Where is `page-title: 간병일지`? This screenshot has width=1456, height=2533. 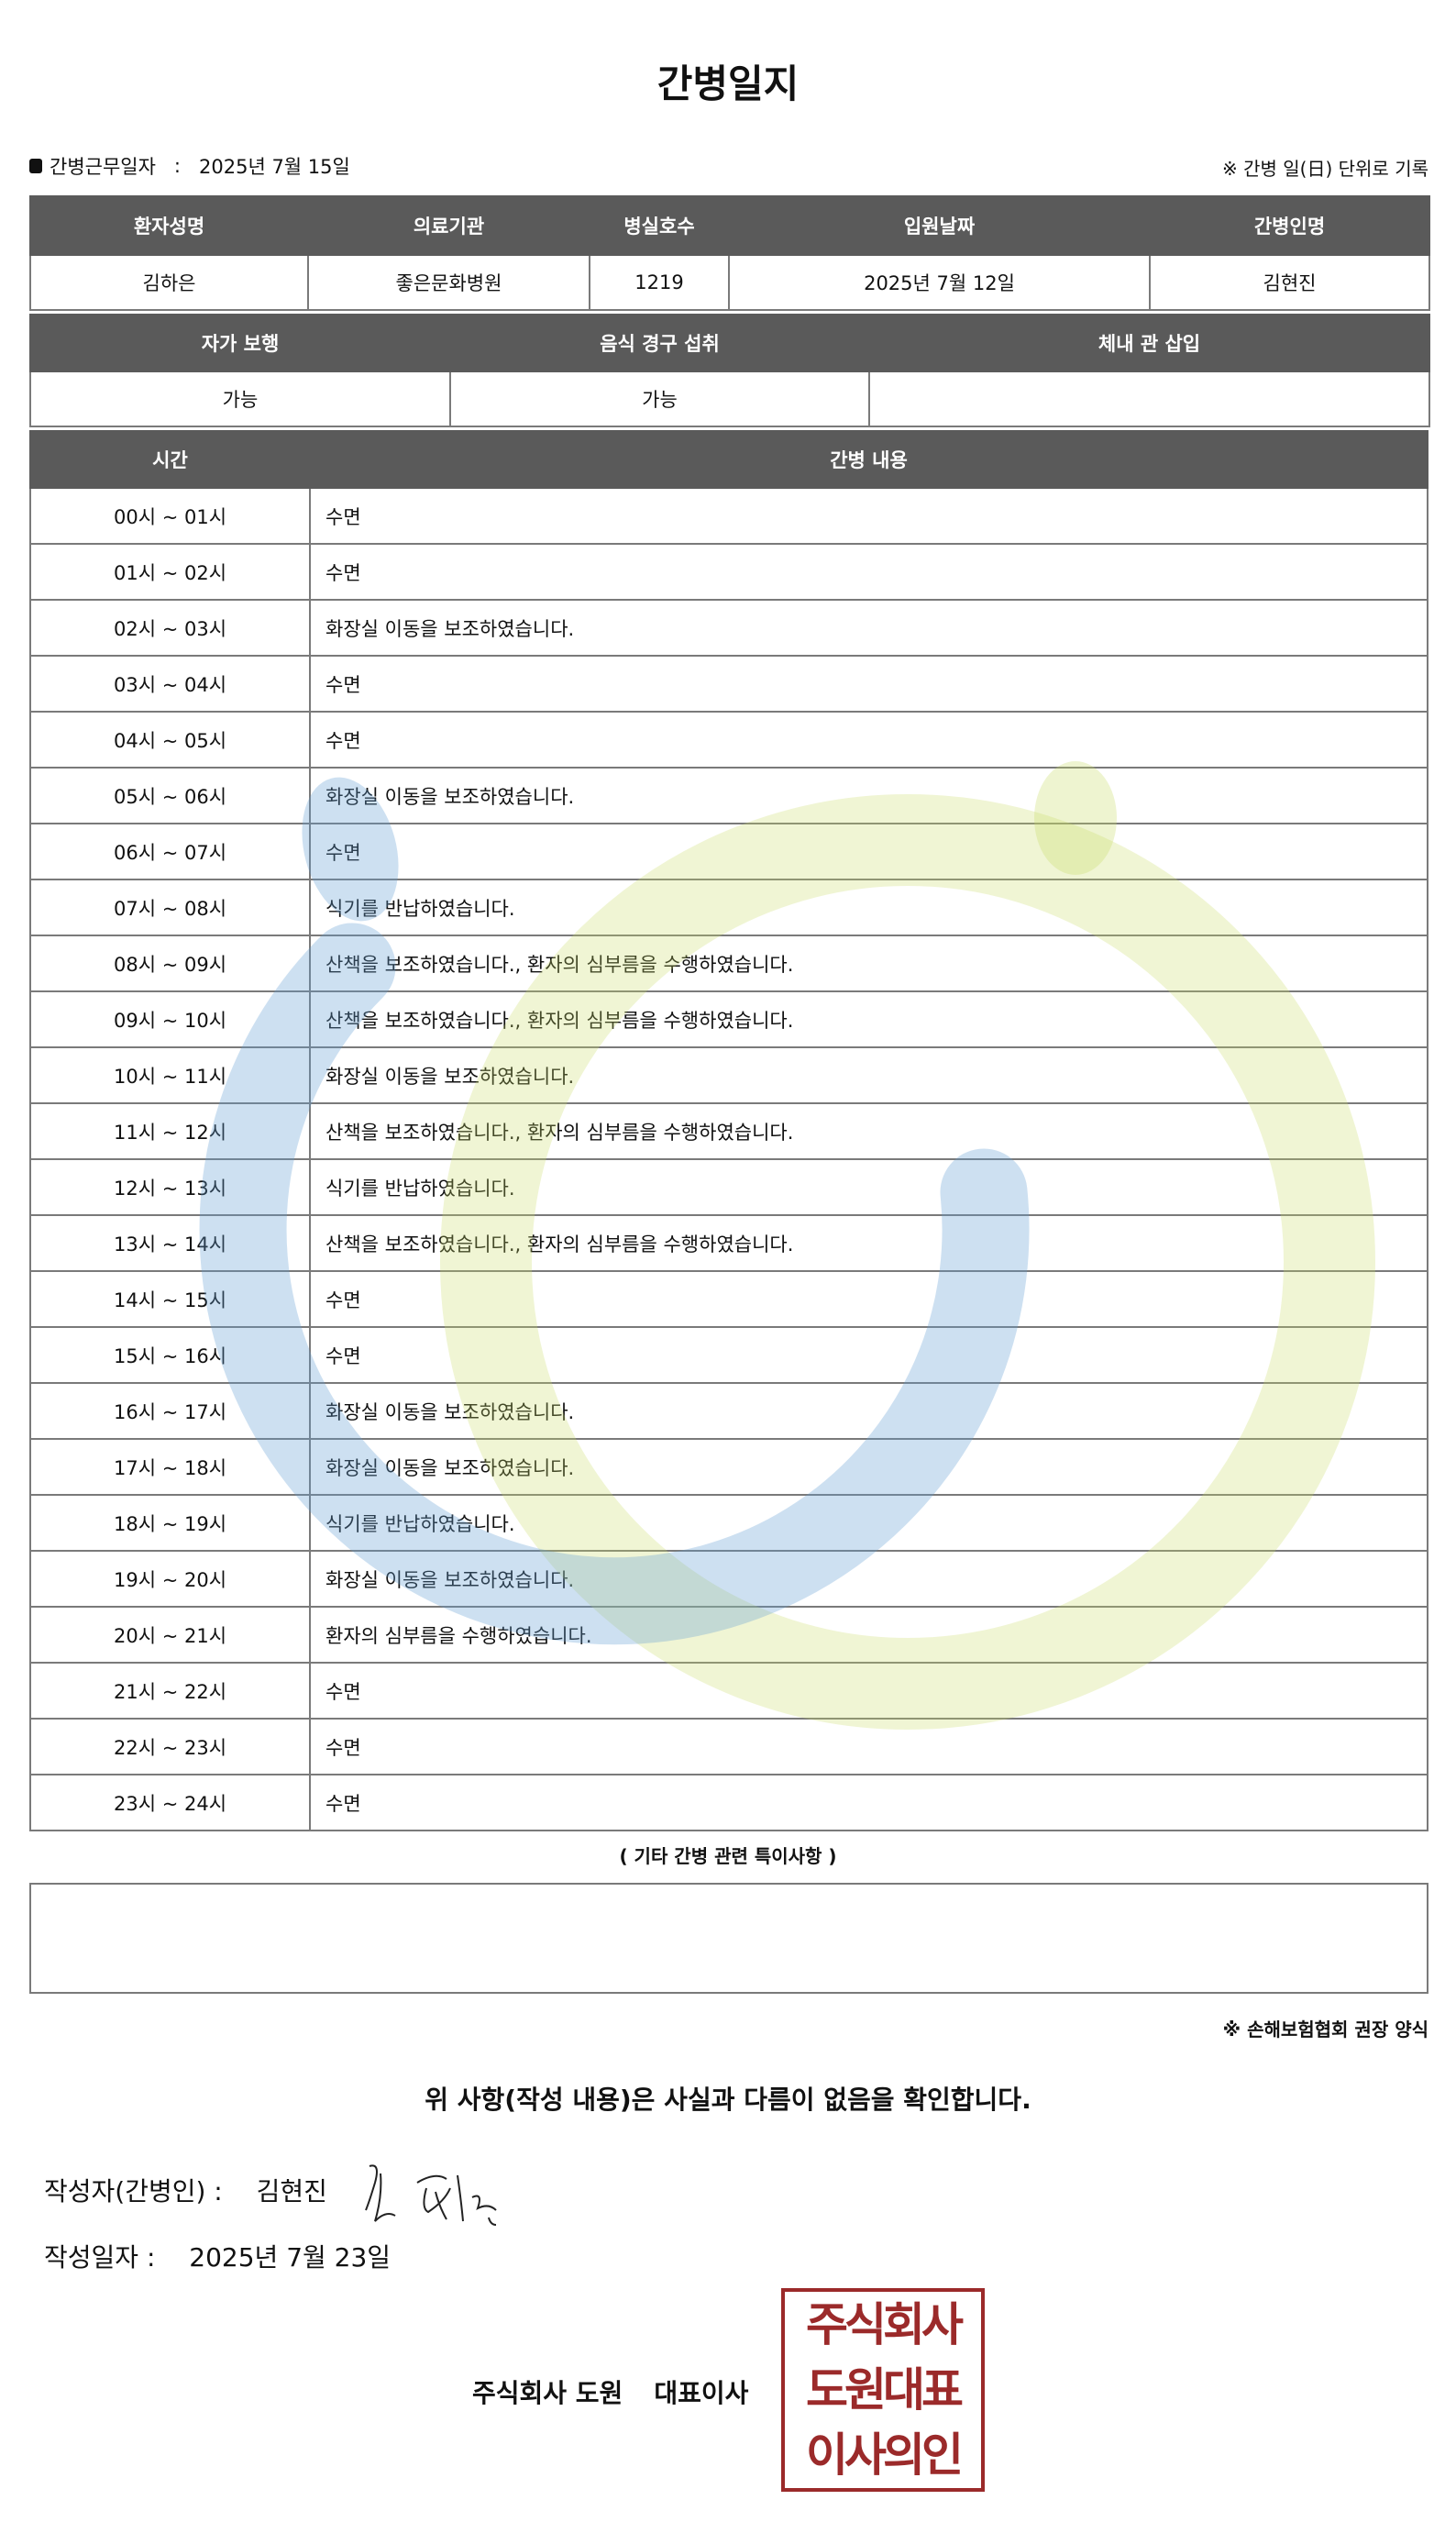 page-title: 간병일지 is located at coordinates (728, 83).